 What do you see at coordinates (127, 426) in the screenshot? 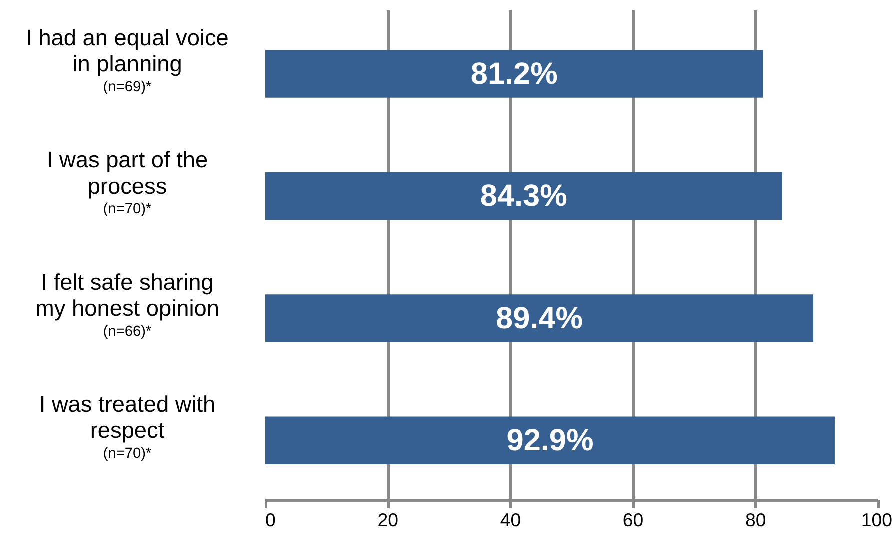
I see `y-tick-label: I was treated with respect (n=70)*` at bounding box center [127, 426].